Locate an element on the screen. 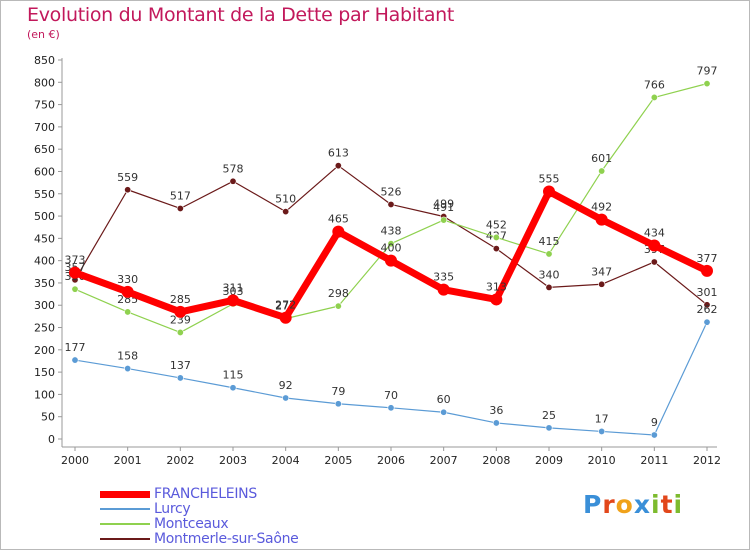 The width and height of the screenshot is (750, 550). data-label: 262 is located at coordinates (707, 309).